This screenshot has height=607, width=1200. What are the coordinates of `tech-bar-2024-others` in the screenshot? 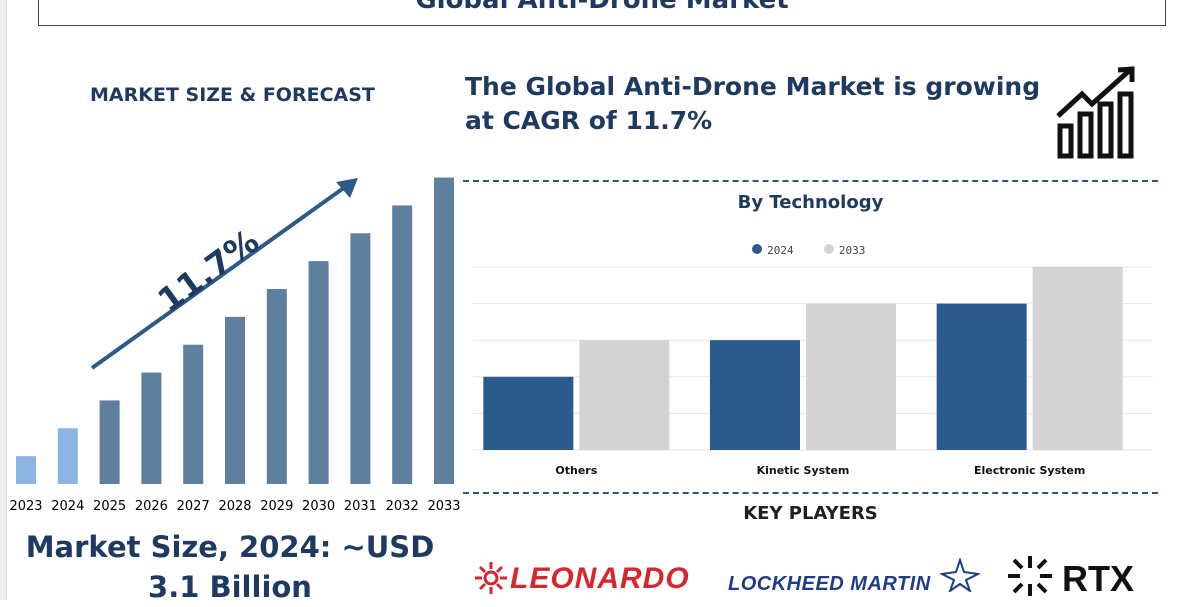 It's located at (528, 413).